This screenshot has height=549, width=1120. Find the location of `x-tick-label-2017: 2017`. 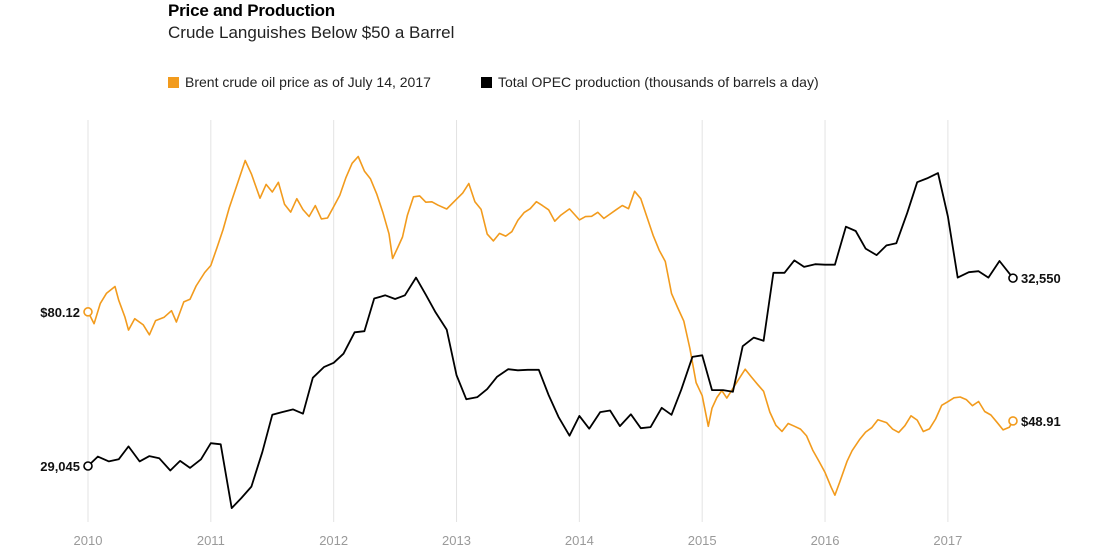

x-tick-label-2017: 2017 is located at coordinates (947, 540).